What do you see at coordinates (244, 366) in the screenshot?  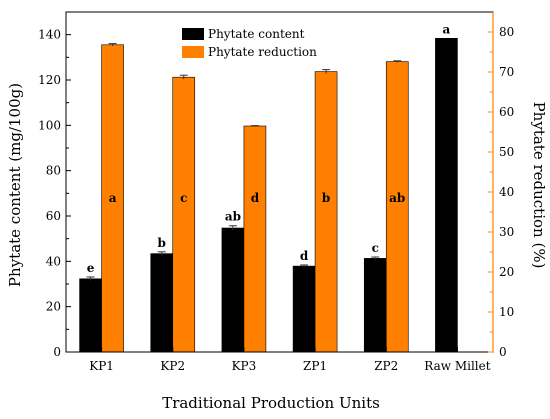 I see `x-tick-label: KP3` at bounding box center [244, 366].